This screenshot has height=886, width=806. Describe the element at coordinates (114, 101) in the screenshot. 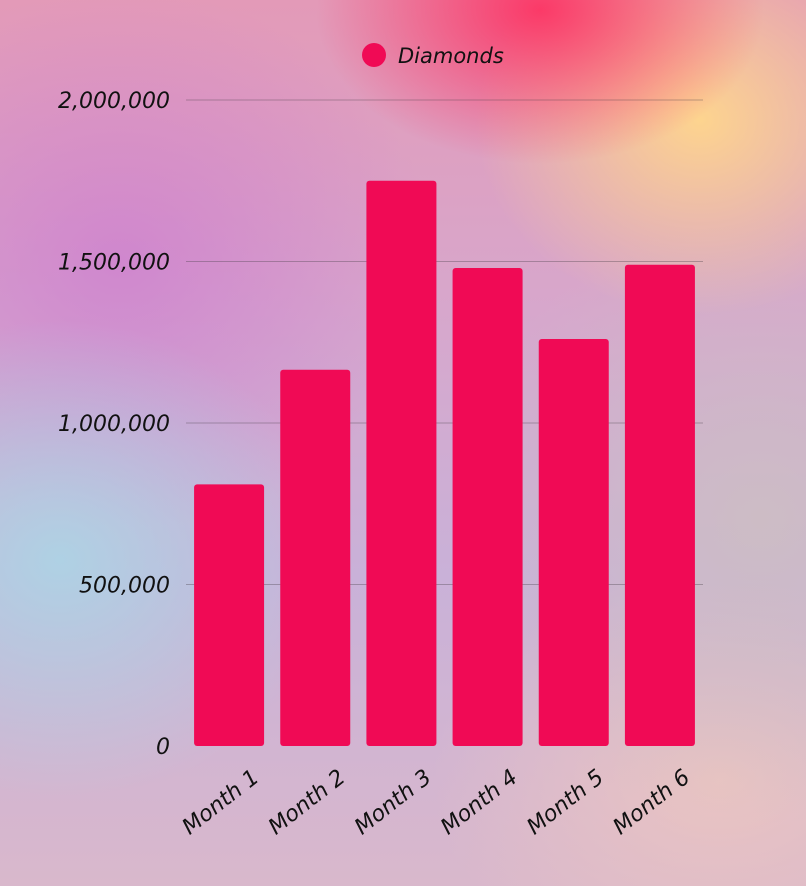

I see `y-tick-label: 2,000,000` at that location.